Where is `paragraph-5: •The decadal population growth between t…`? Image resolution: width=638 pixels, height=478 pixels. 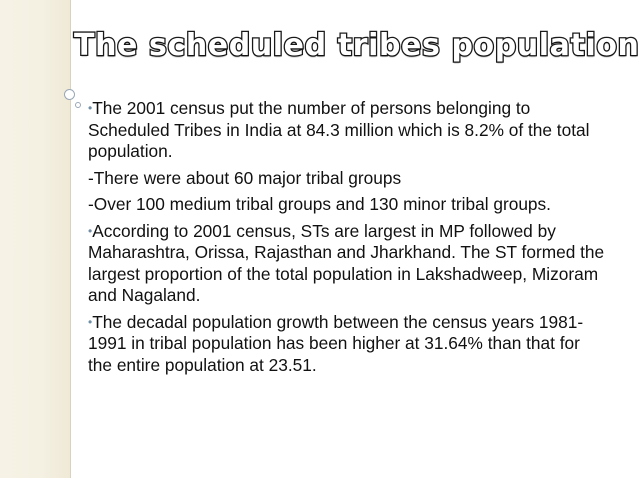 paragraph-5: •The decadal population growth between t… is located at coordinates (348, 344).